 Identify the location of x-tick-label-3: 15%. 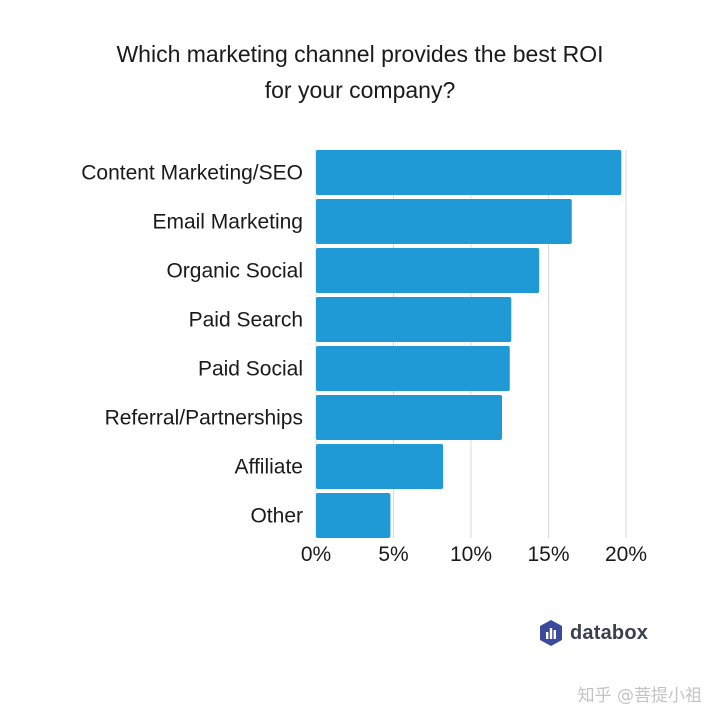
(548, 554).